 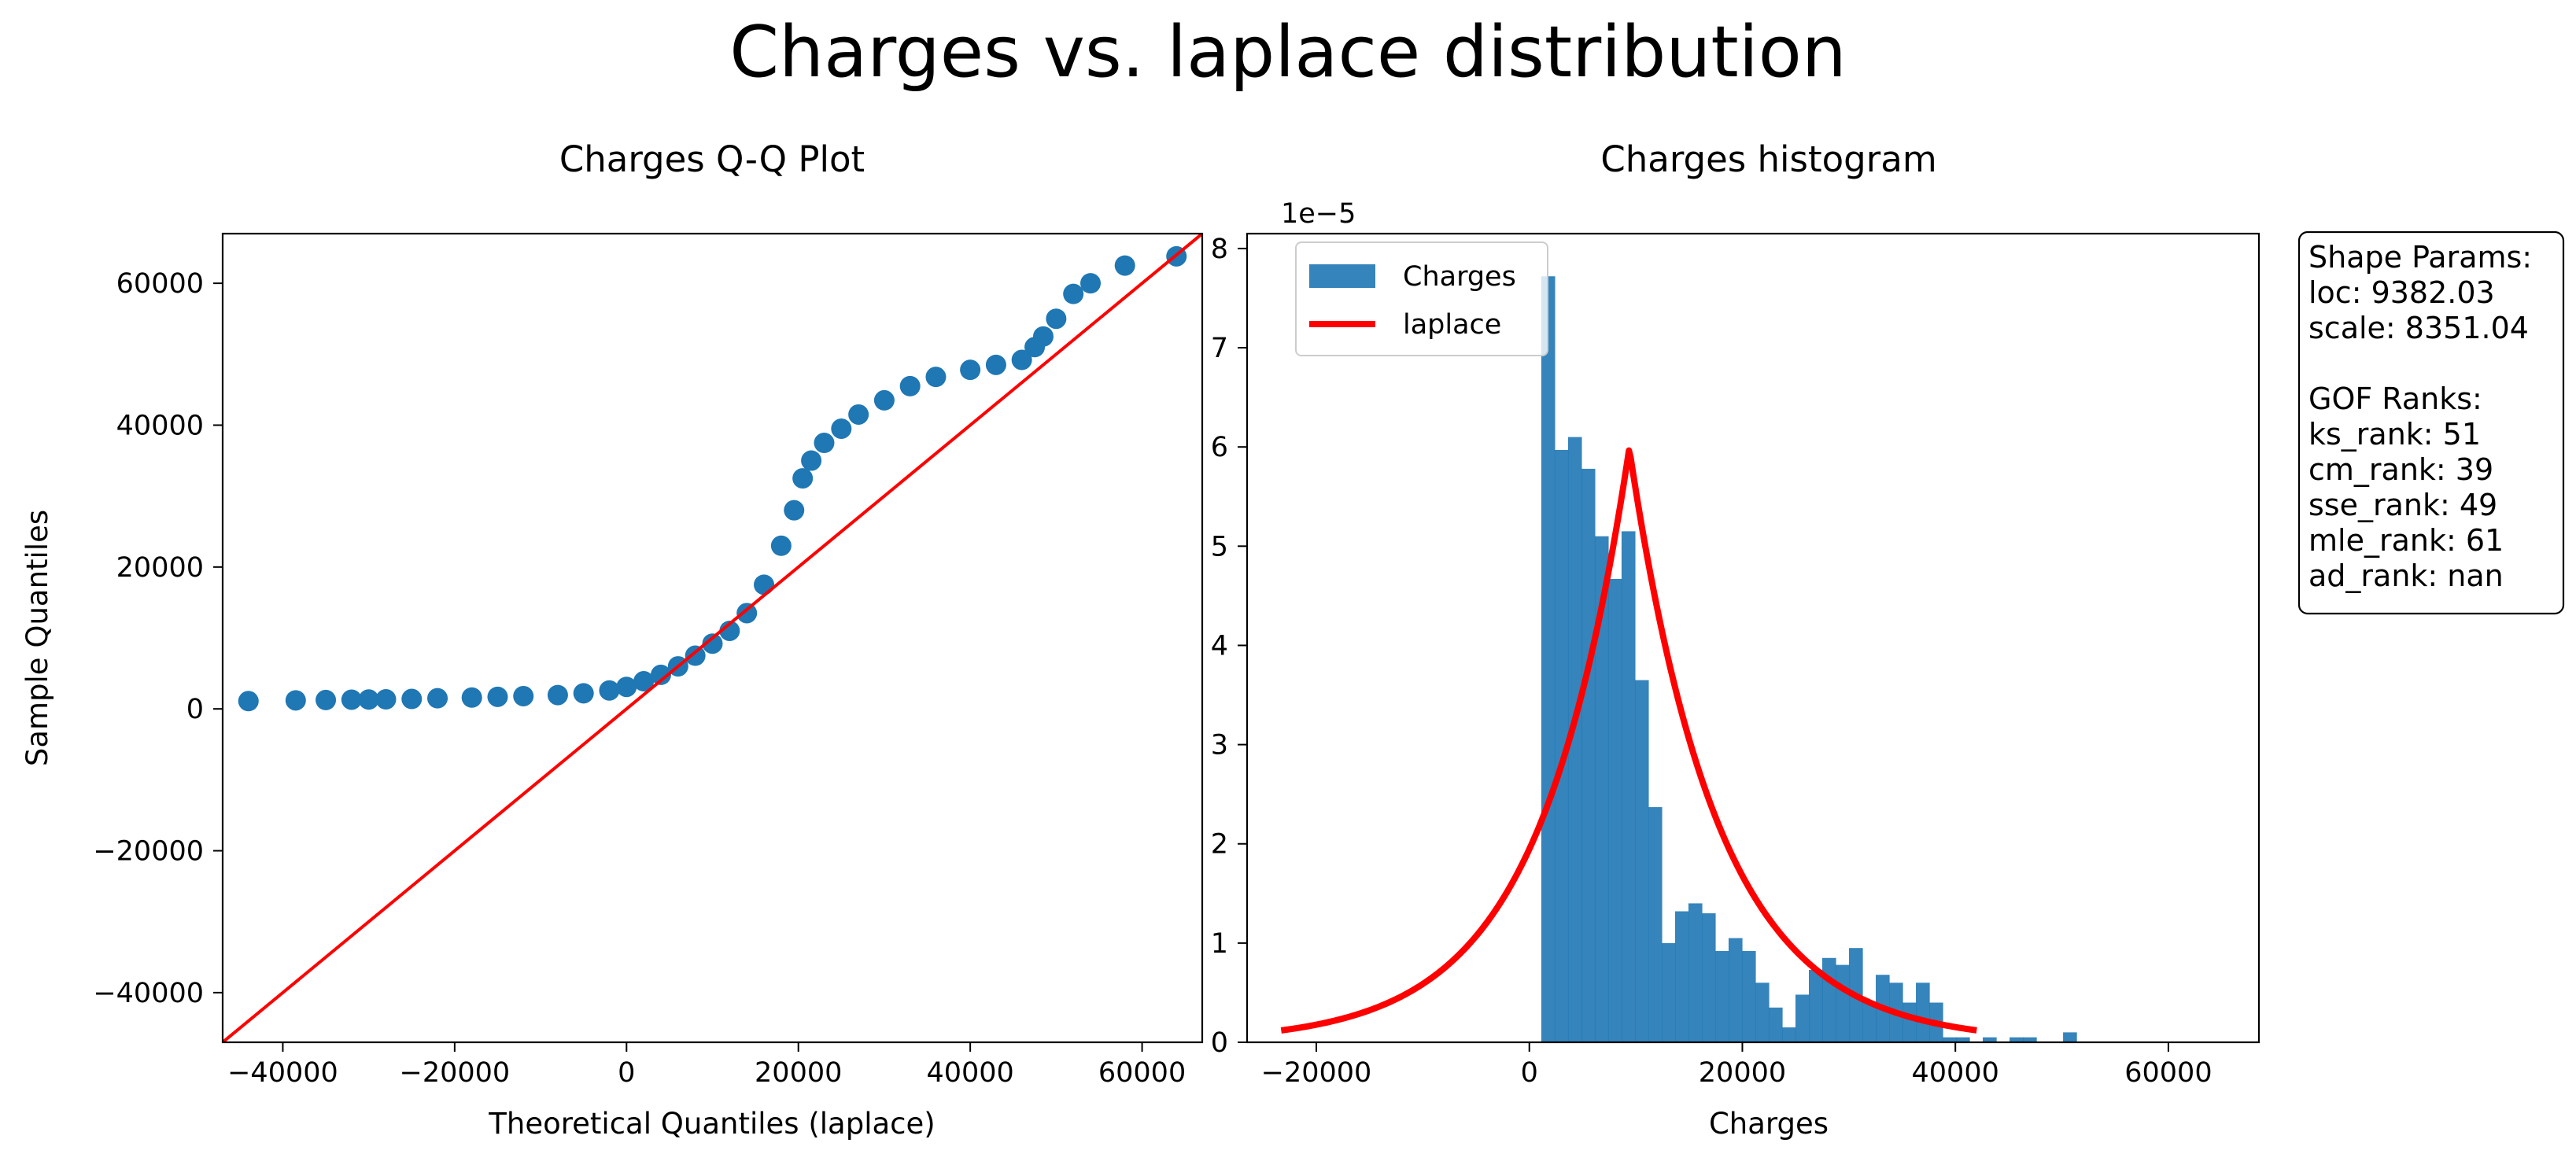 I want to click on info-line: loc: 9382.03, so click(x=2401, y=292).